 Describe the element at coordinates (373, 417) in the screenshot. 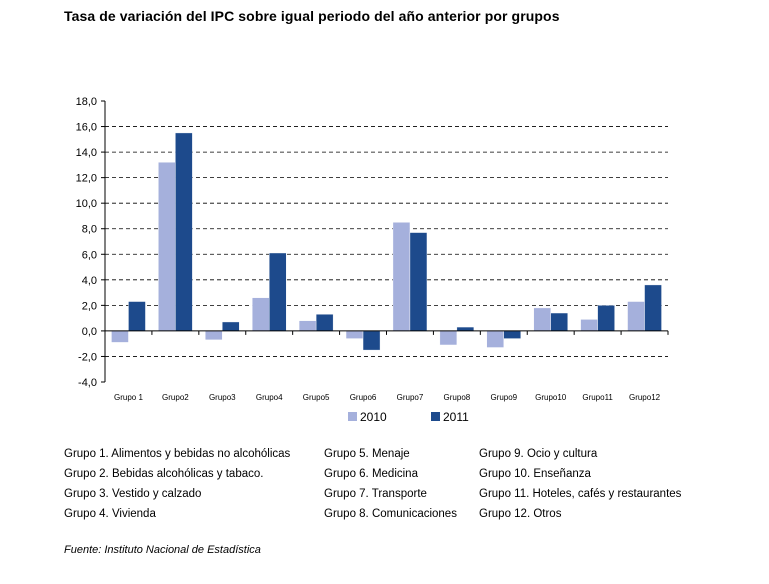

I see `legend-label-2010: 2010` at that location.